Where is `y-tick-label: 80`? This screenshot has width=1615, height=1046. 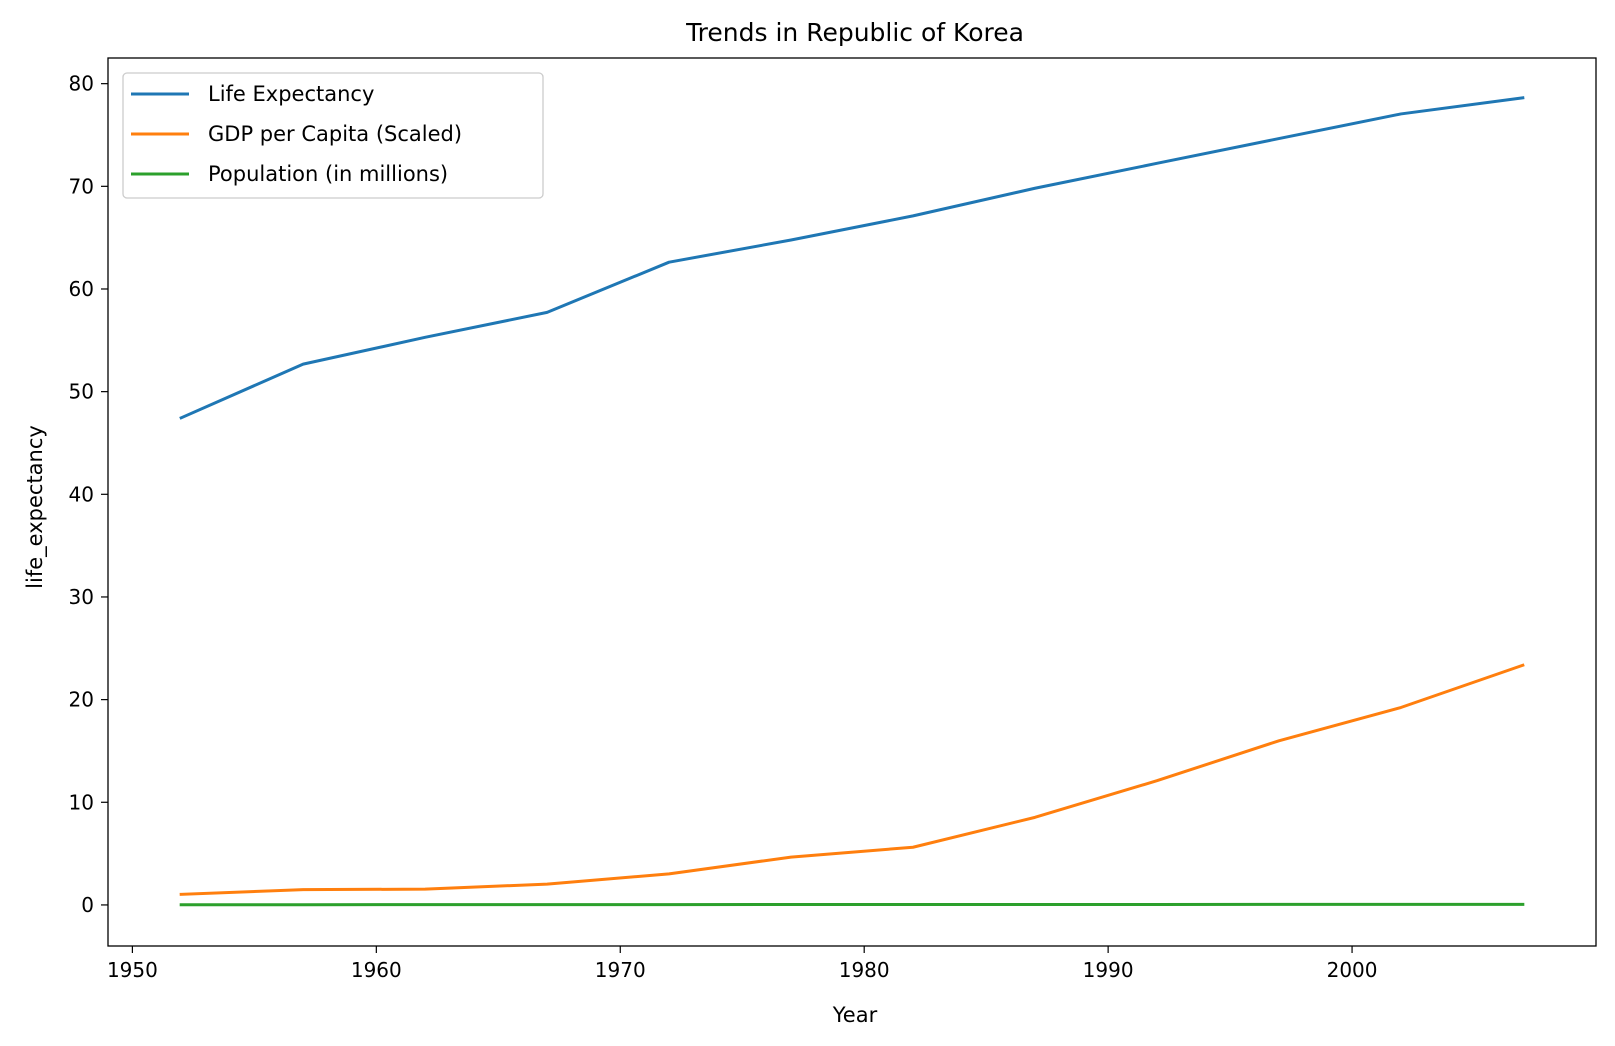
y-tick-label: 80 is located at coordinates (81, 84).